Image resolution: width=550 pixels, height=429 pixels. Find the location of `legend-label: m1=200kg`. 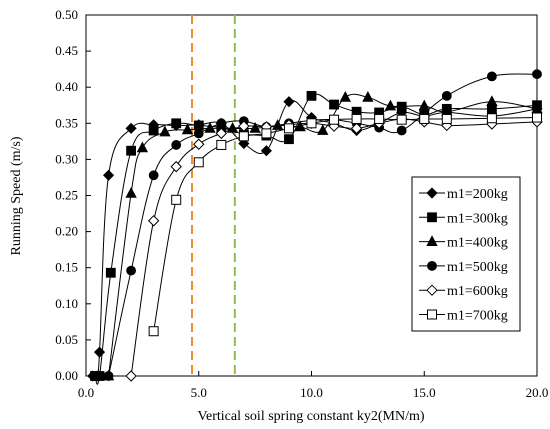

legend-label: m1=200kg is located at coordinates (477, 194).